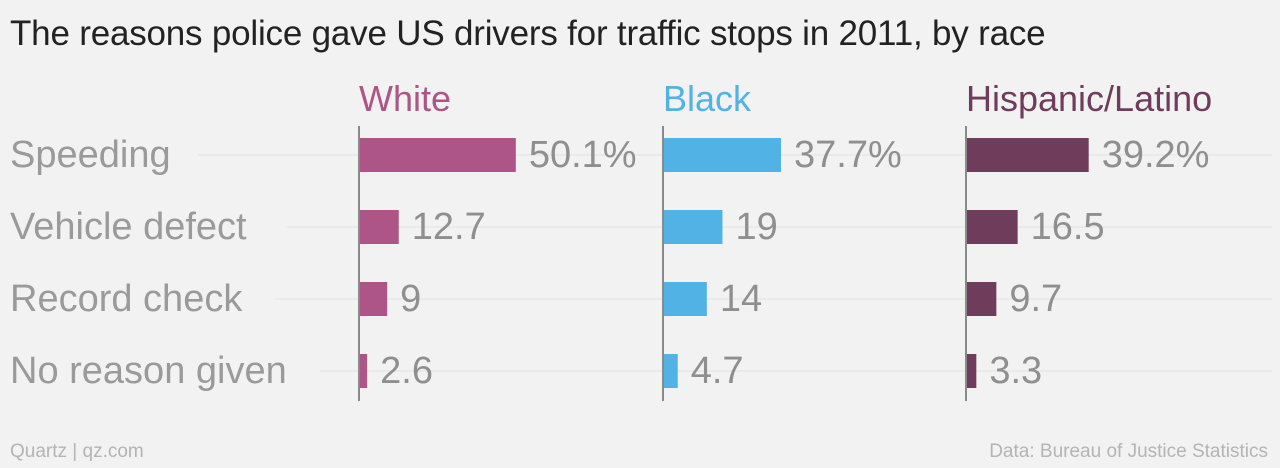  I want to click on data-label: 3.3, so click(1015, 371).